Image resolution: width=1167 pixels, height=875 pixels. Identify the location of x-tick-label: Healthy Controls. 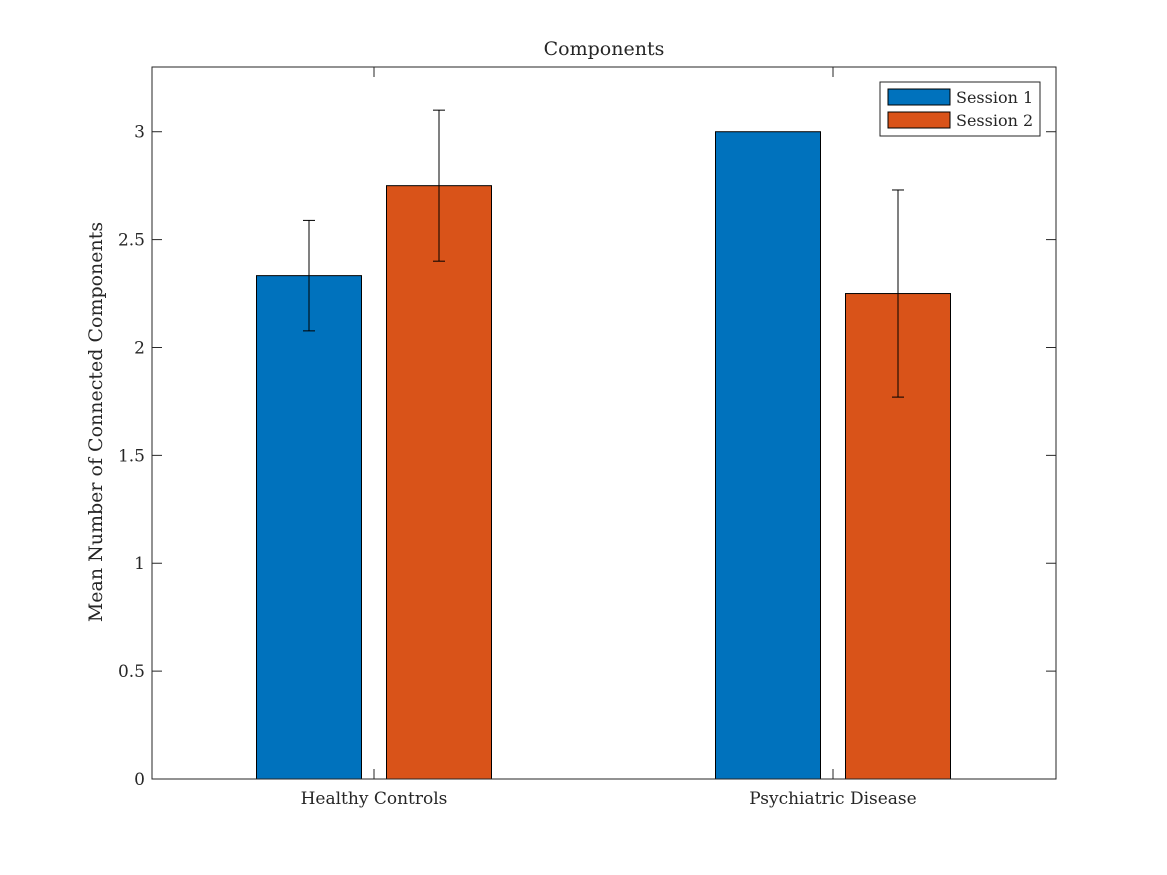
(374, 799).